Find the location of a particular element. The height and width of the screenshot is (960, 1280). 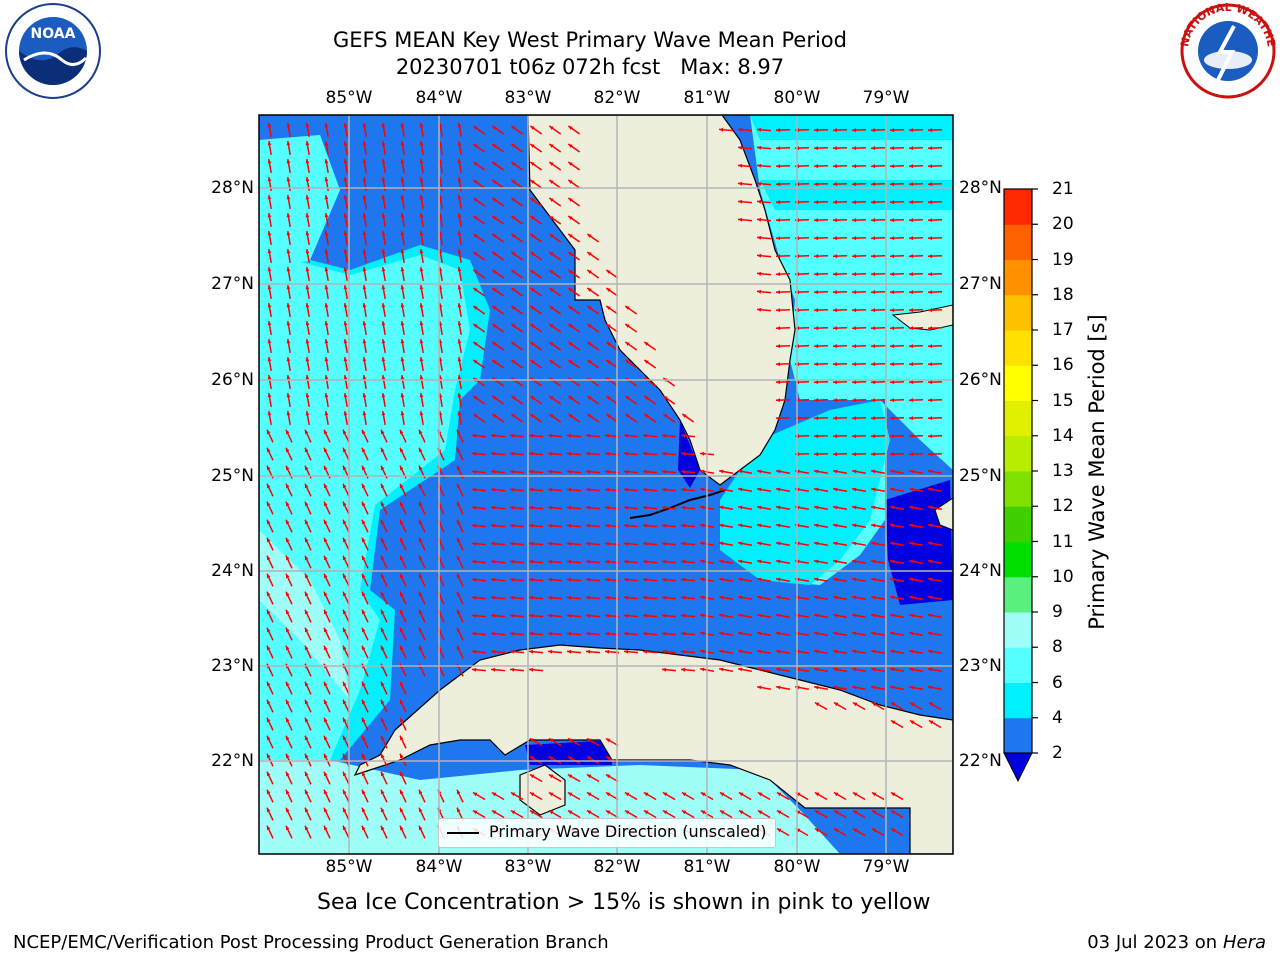

land-florida-keys is located at coordinates (677, 504).